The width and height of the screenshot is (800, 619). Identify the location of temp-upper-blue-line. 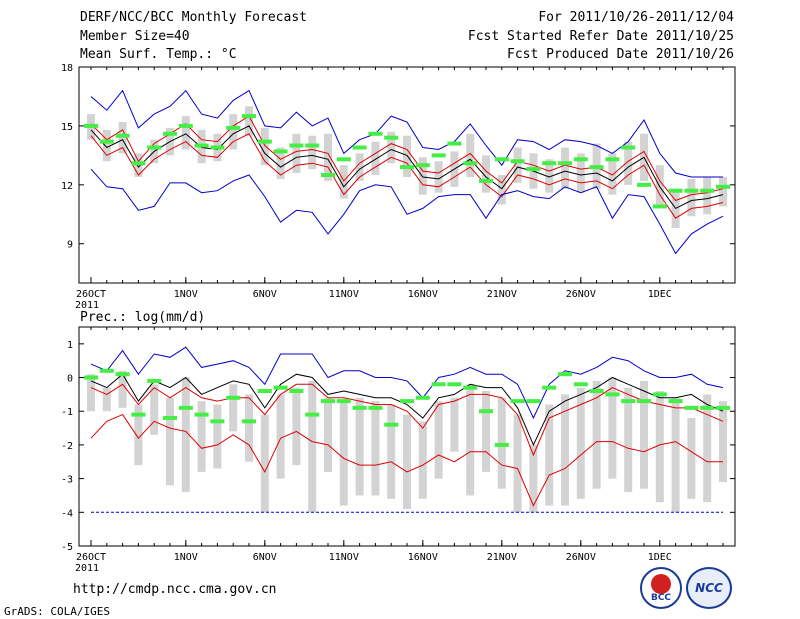
(406, 133).